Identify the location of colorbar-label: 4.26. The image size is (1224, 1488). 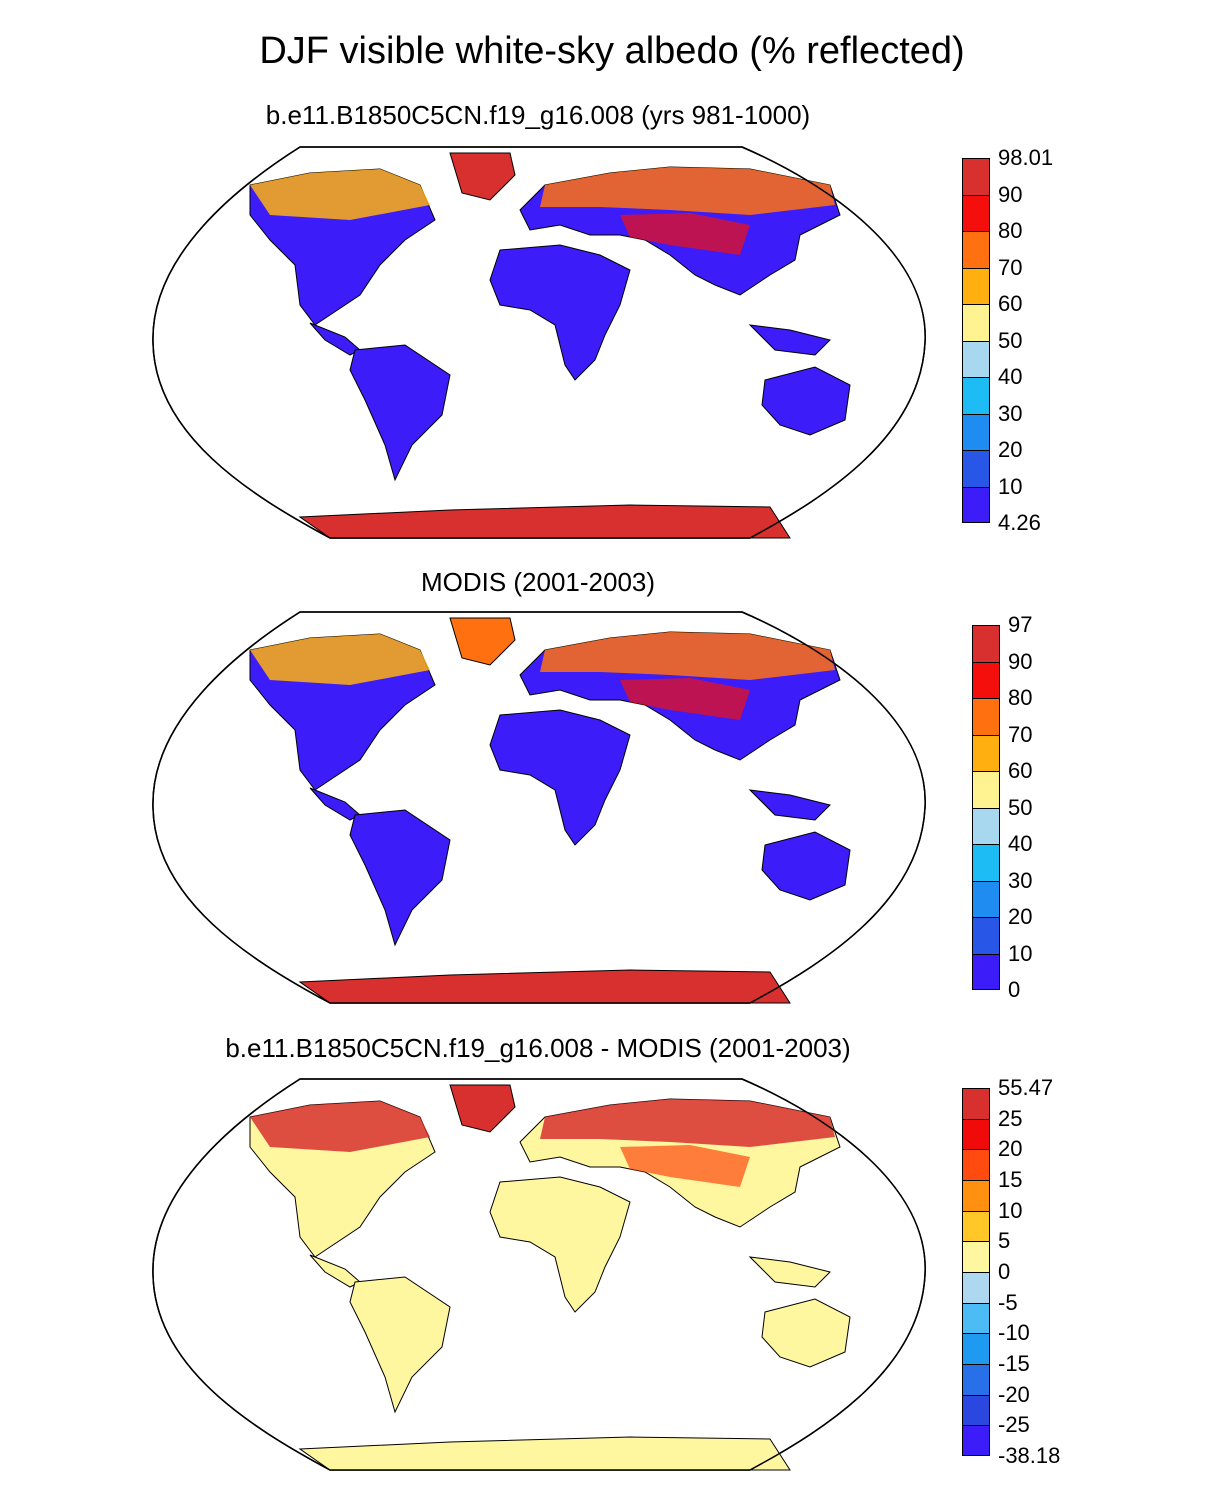
(1019, 522).